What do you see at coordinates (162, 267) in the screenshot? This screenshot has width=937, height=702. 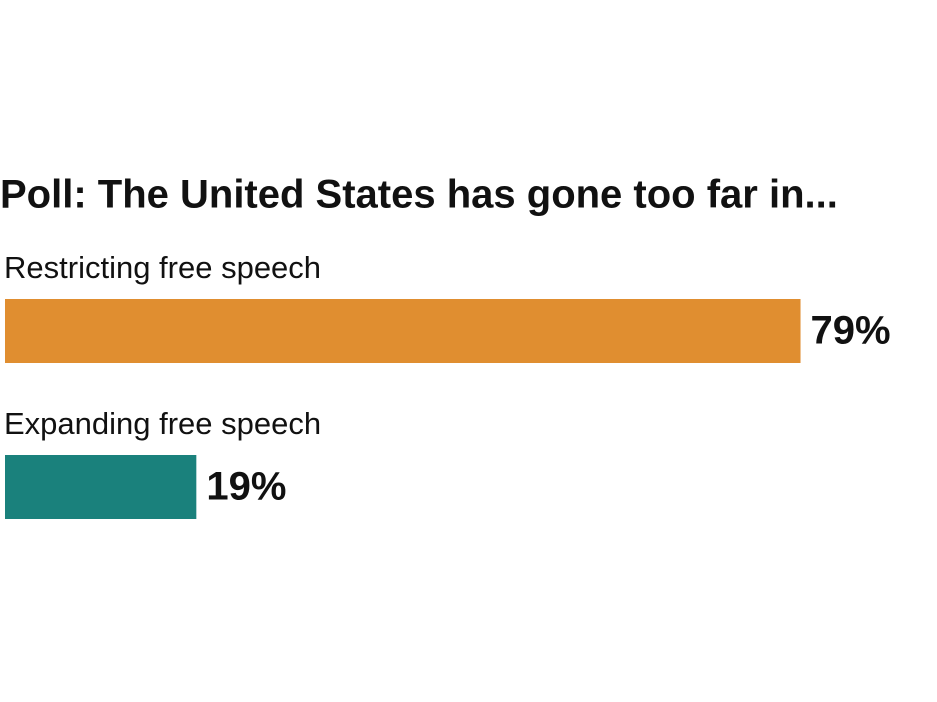 I see `category-label: Restricting free speech` at bounding box center [162, 267].